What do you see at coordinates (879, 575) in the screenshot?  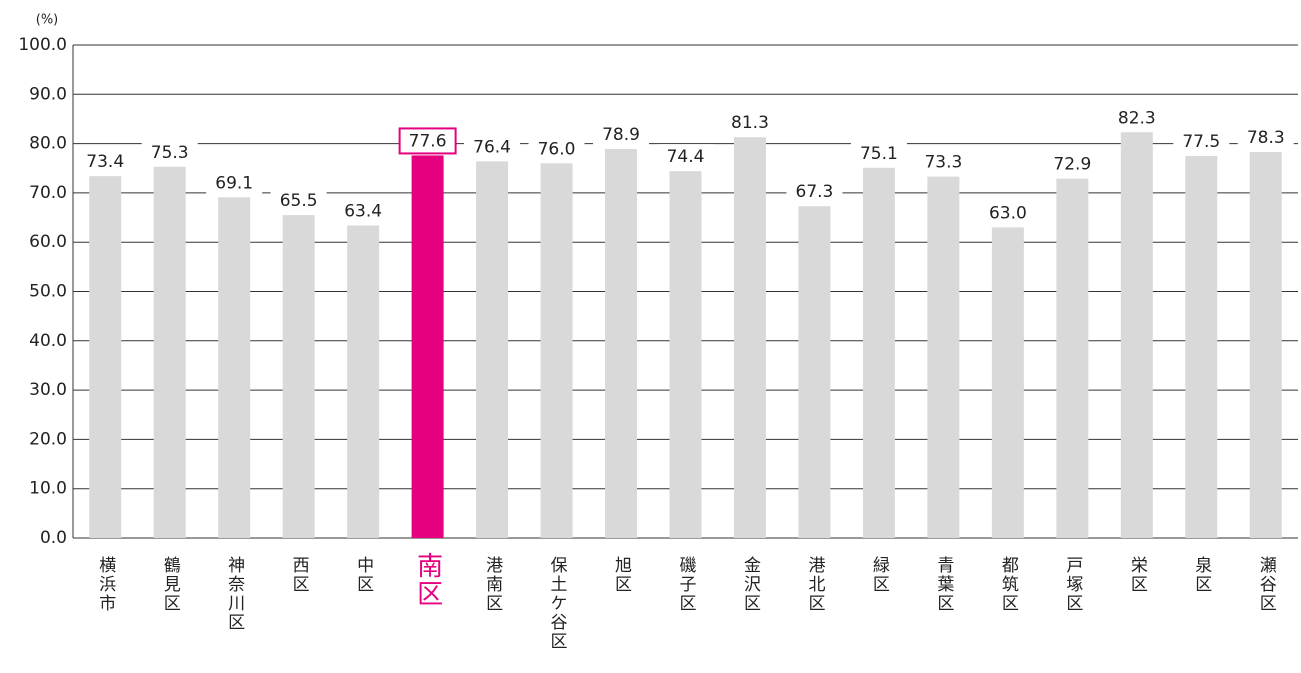 I see `x-tick-label: 緑区` at bounding box center [879, 575].